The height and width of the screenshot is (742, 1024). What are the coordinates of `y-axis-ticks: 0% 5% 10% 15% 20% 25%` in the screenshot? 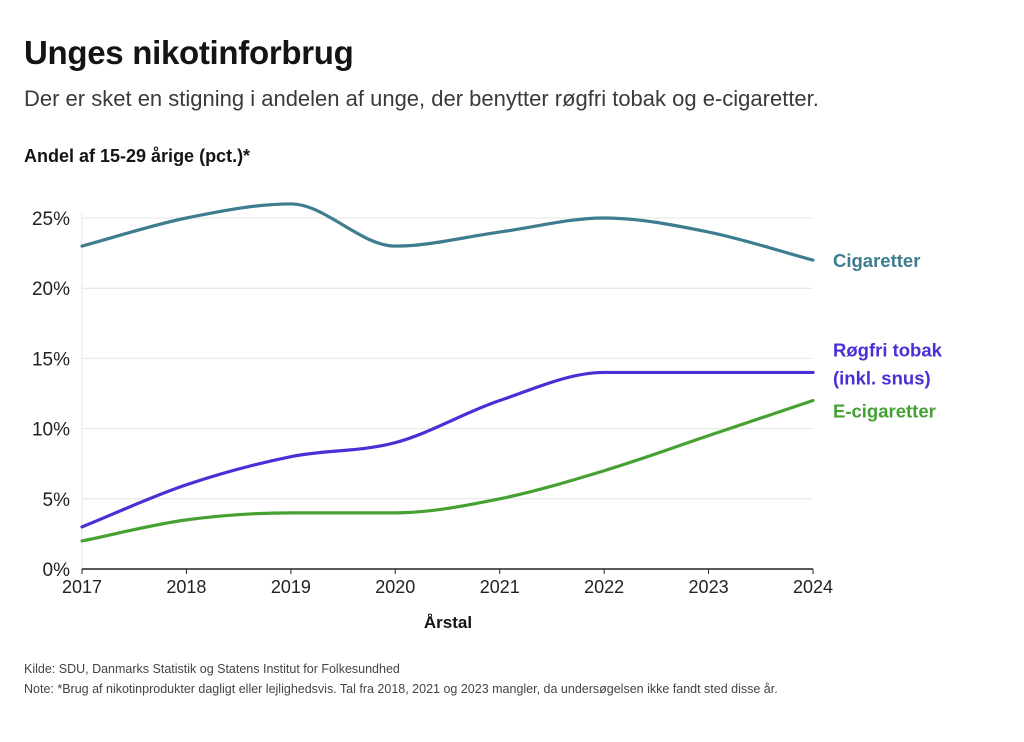 It's located at (51, 395).